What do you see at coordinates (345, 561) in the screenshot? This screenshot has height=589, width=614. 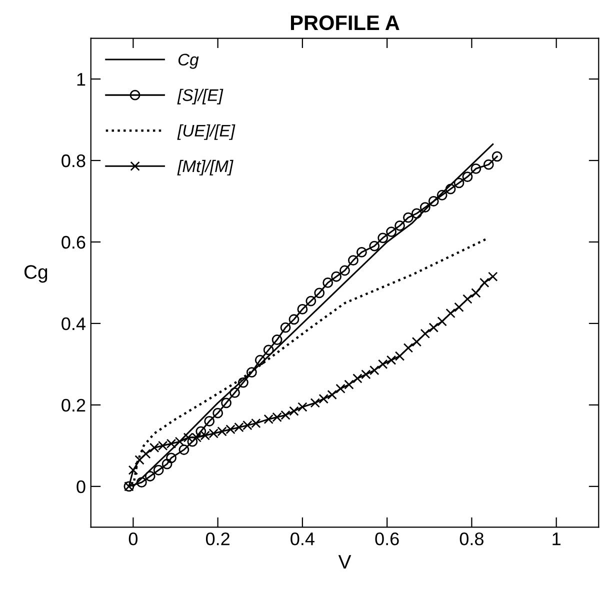 I see `x-axis-title: V` at bounding box center [345, 561].